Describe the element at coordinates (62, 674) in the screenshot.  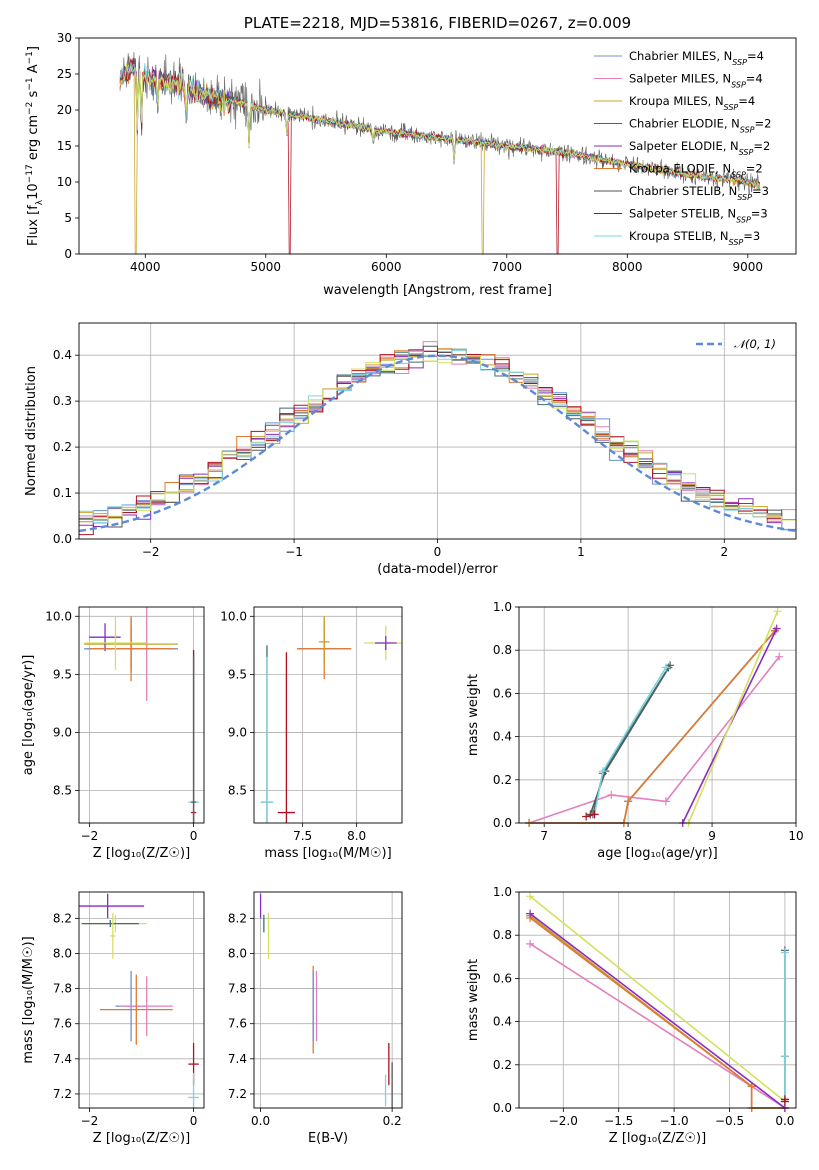
I see `y-tick-label: 9.5` at that location.